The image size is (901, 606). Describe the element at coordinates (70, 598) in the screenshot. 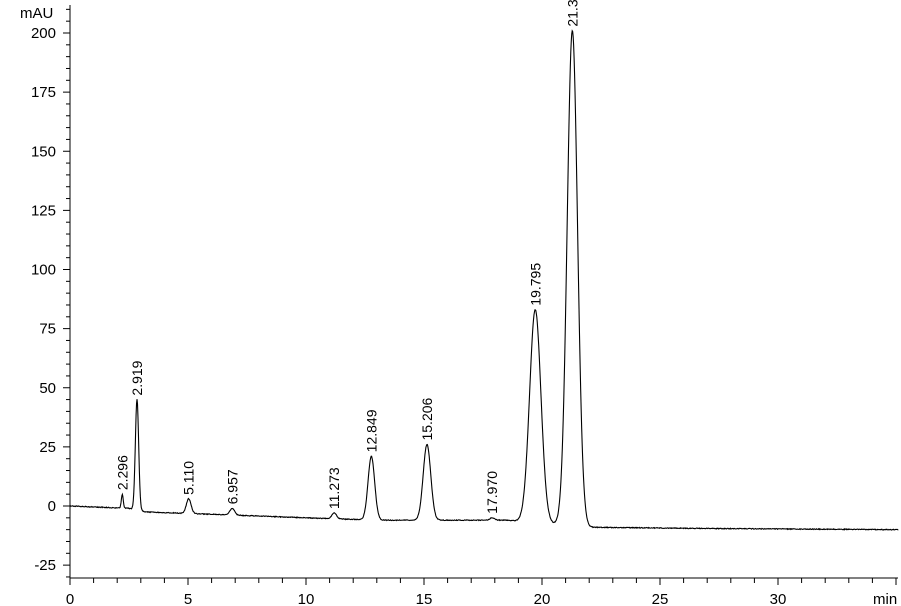

I see `x-tick-label: 0` at that location.